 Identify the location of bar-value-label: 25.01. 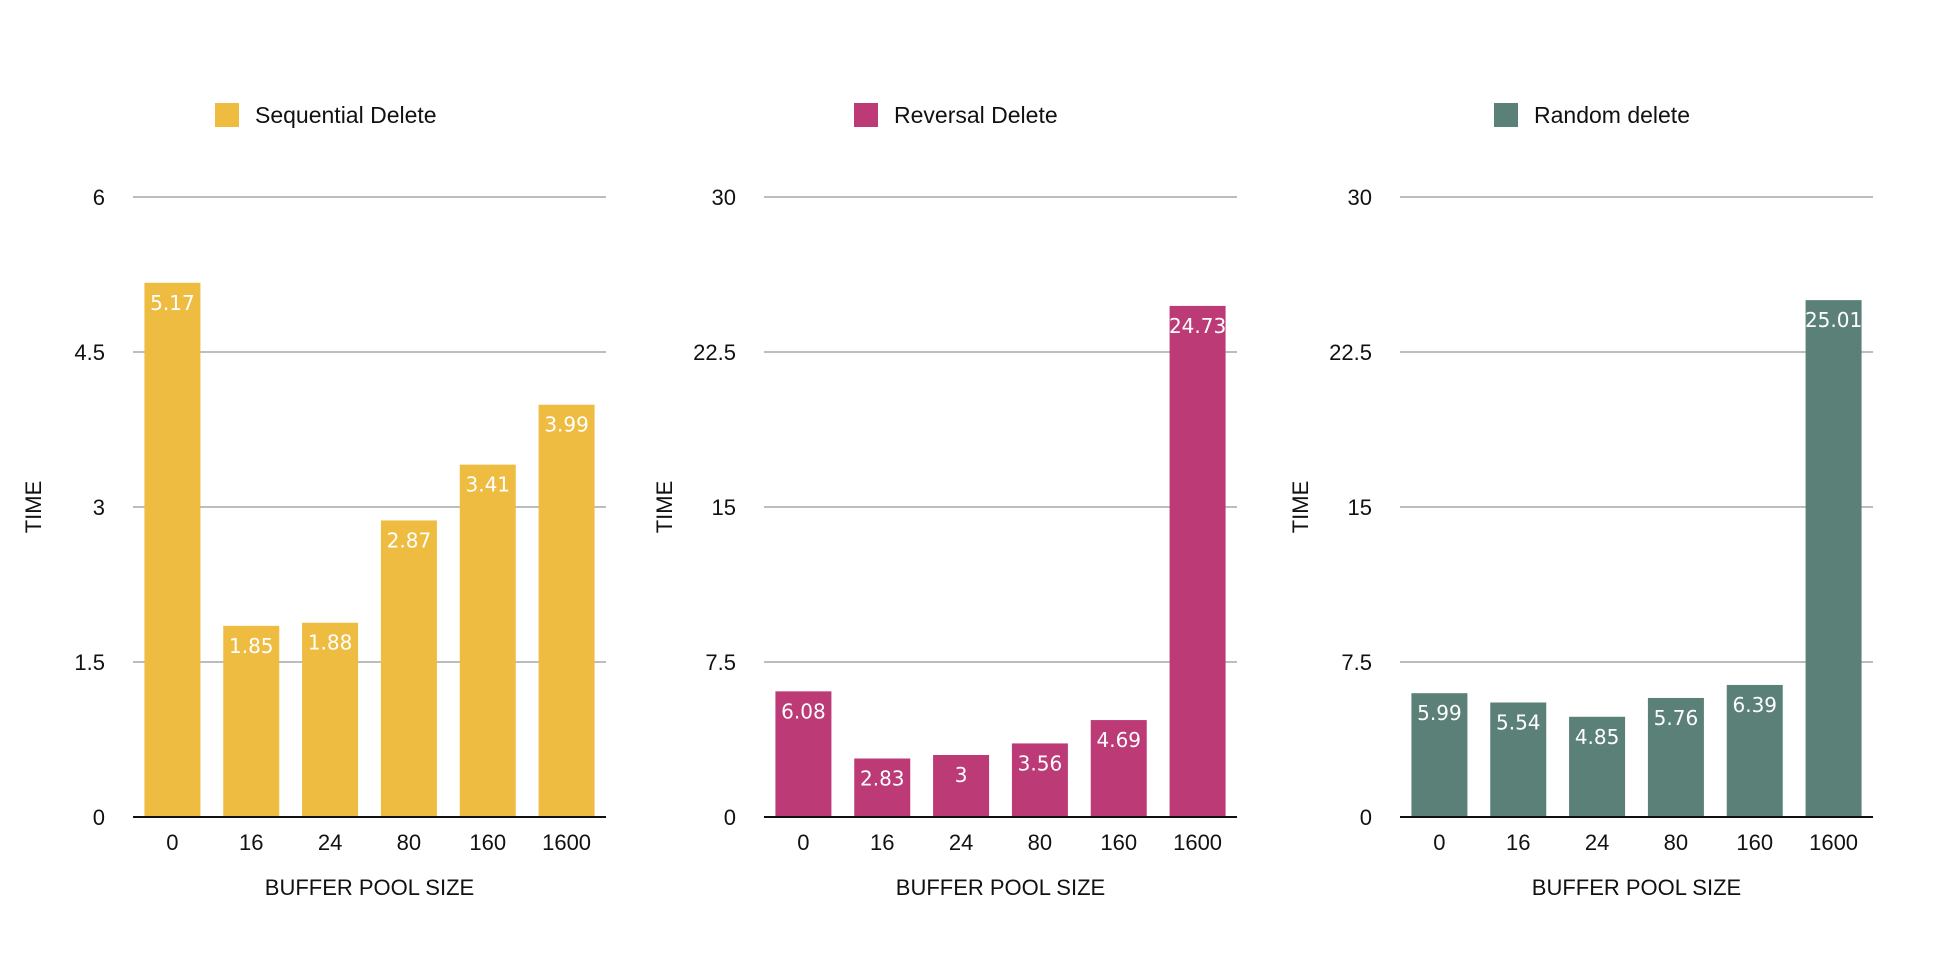
(1833, 320).